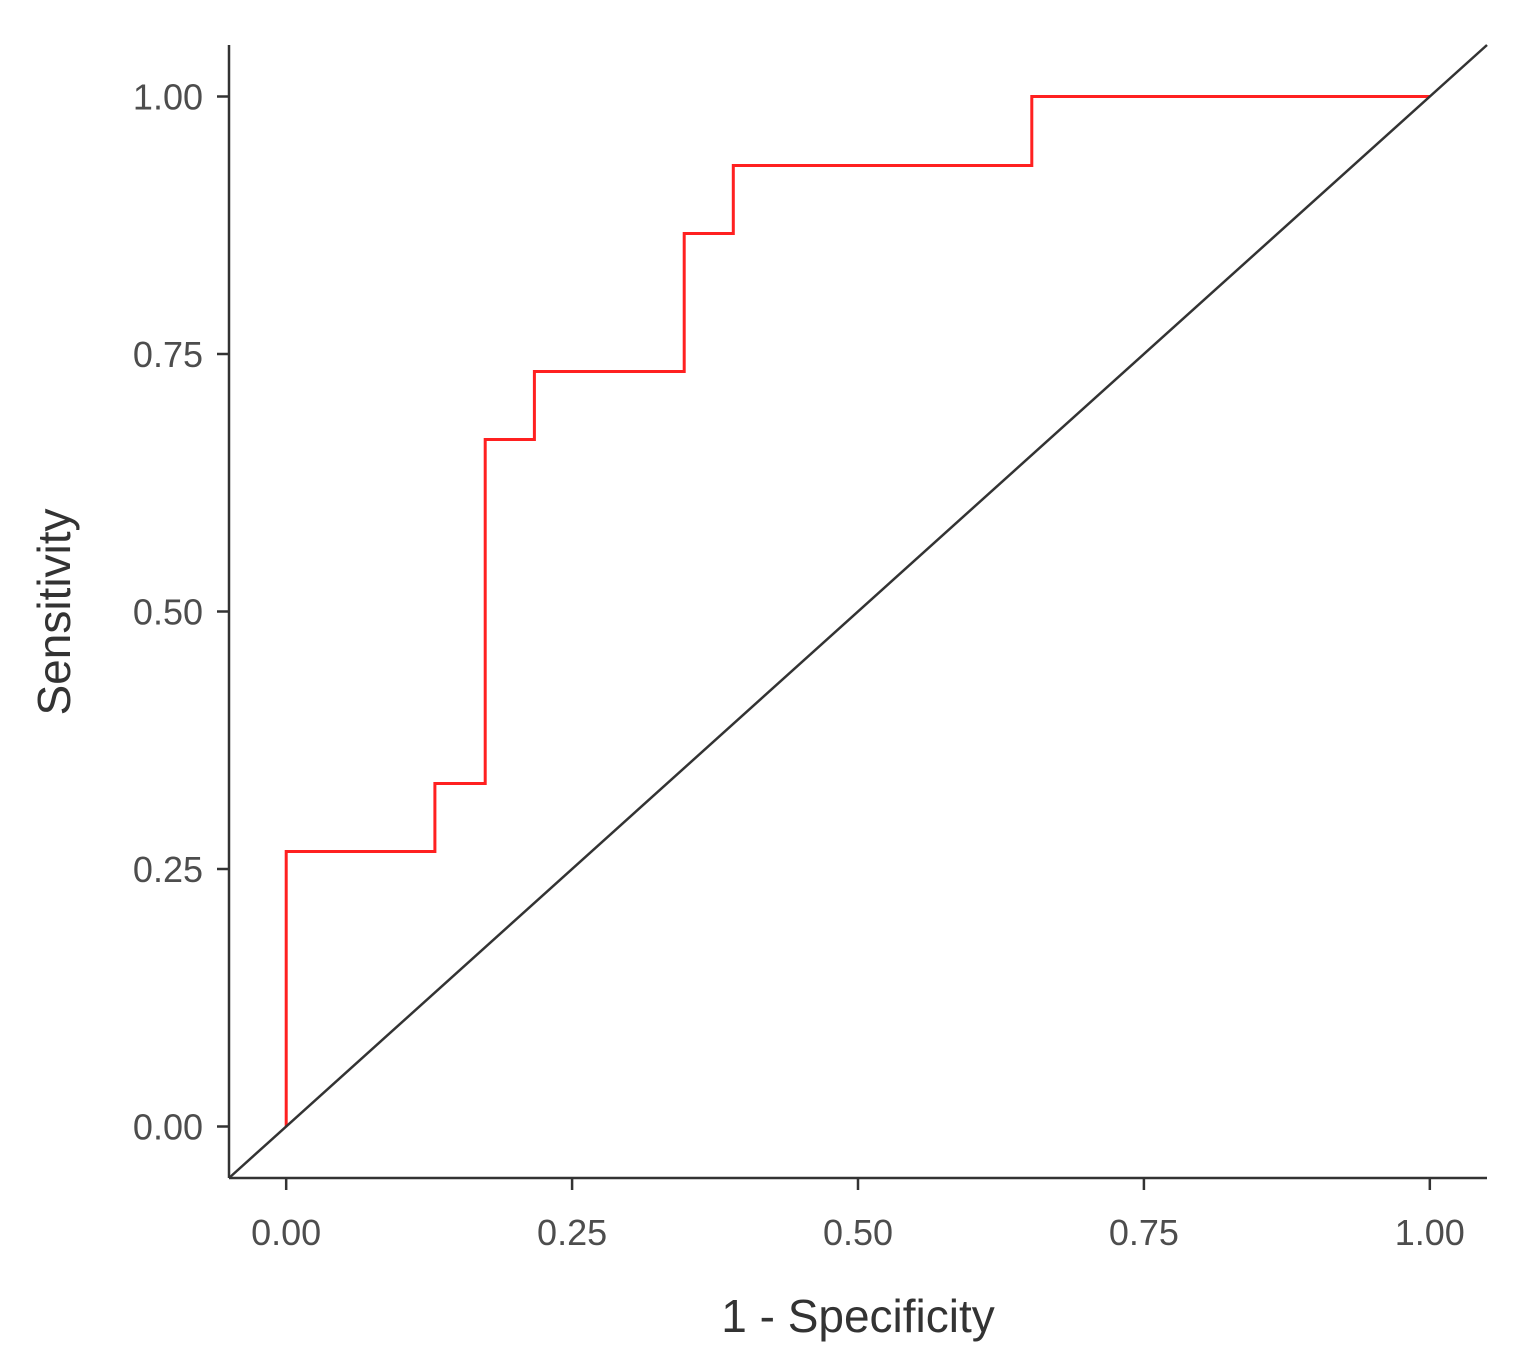  I want to click on x-tick-label: 0.00, so click(286, 1232).